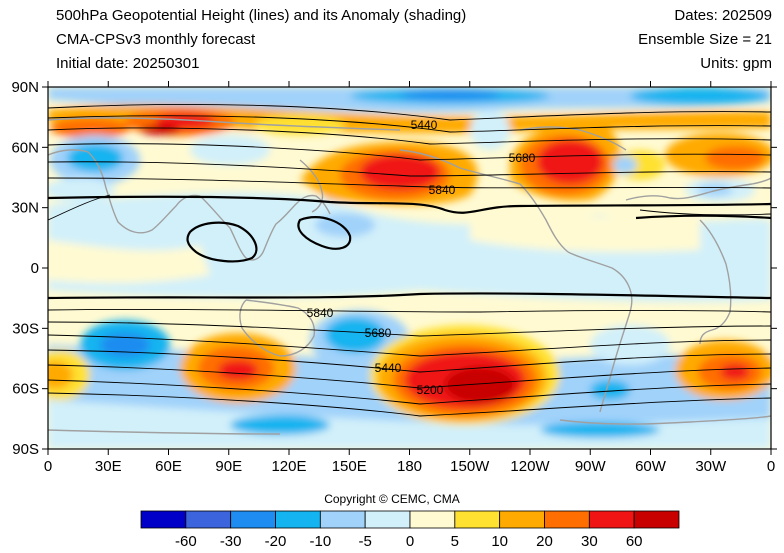 This screenshot has width=784, height=553. I want to click on colorbar-label: 60, so click(634, 541).